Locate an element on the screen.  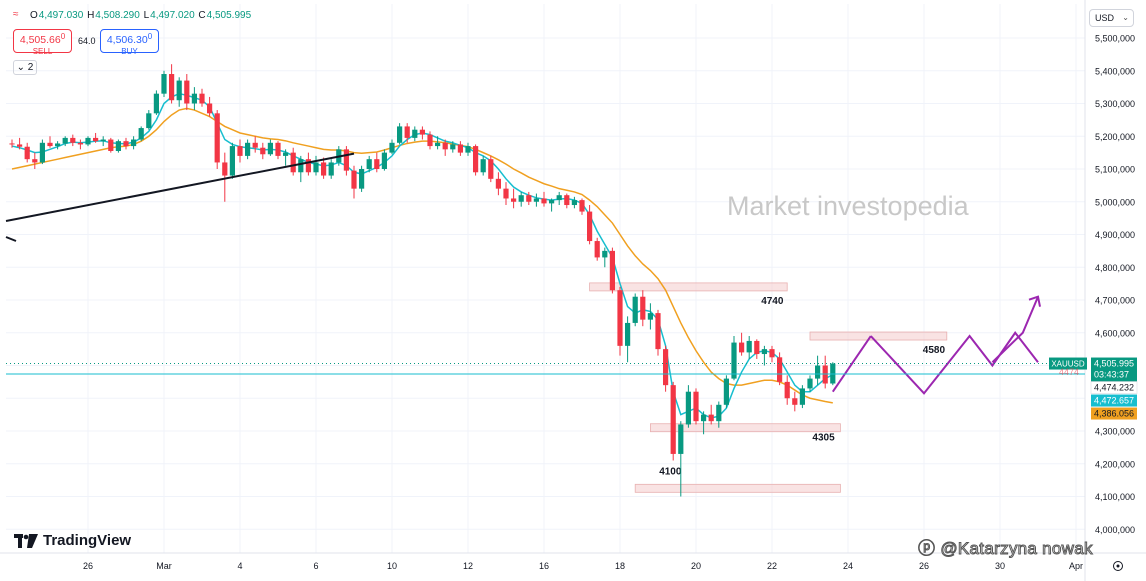
gear-ring is located at coordinates (1118, 566).